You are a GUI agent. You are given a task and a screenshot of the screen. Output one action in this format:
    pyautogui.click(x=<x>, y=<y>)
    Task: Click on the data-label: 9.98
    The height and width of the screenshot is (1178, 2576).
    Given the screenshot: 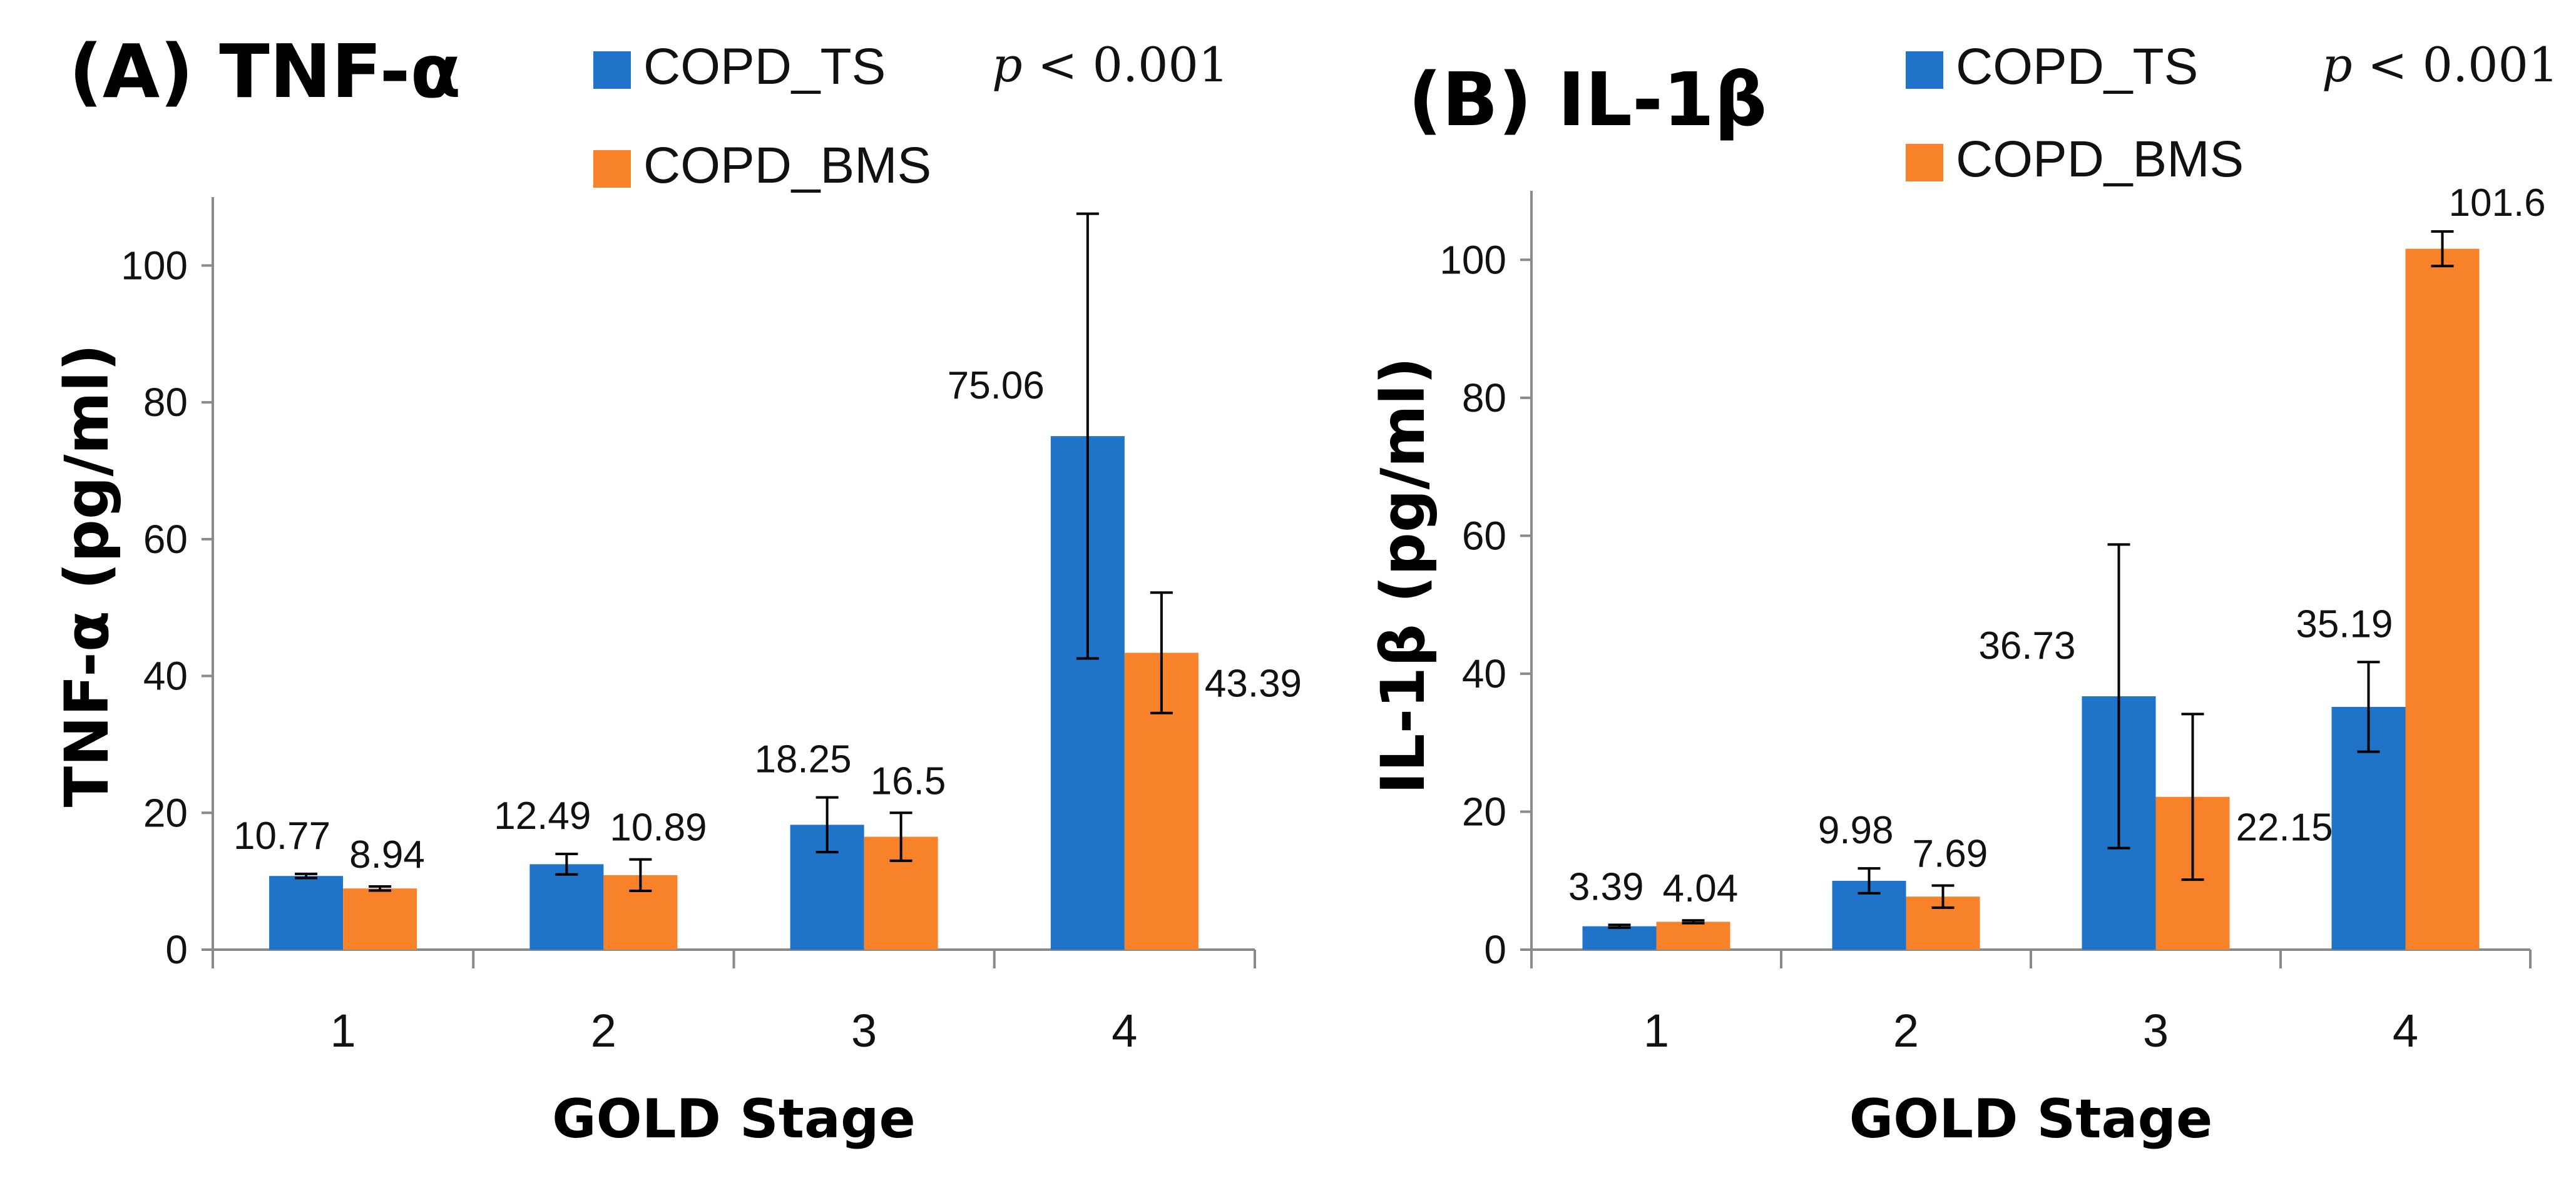 What is the action you would take?
    pyautogui.click(x=1856, y=830)
    